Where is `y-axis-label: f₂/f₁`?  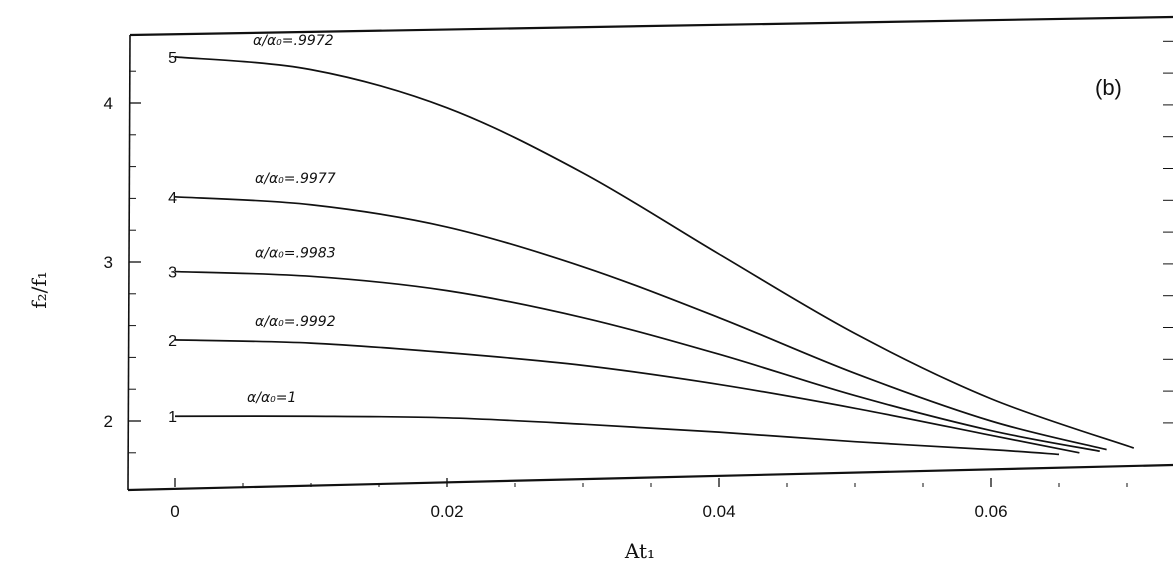
y-axis-label: f₂/f₁ is located at coordinates (39, 290).